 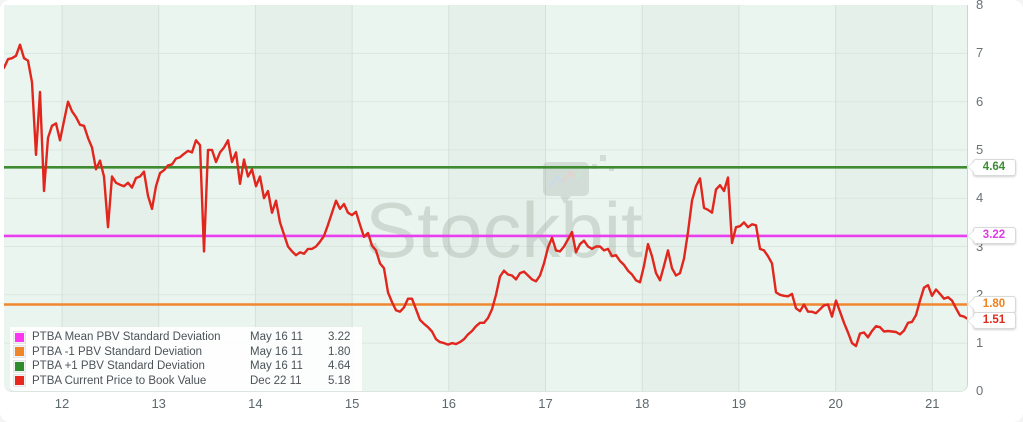 What do you see at coordinates (739, 403) in the screenshot?
I see `x-tick-label: 19` at bounding box center [739, 403].